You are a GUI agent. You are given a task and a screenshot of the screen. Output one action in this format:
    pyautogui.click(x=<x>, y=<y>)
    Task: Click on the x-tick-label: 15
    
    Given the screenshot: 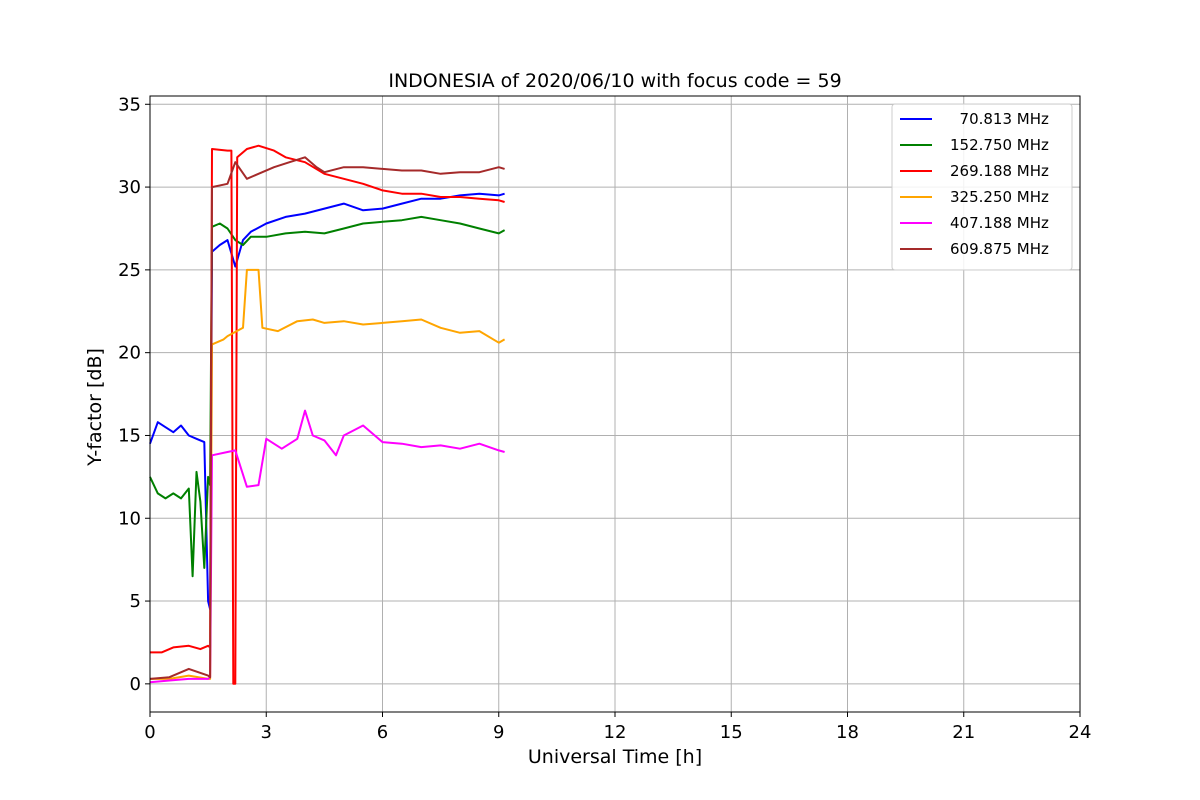 What is the action you would take?
    pyautogui.click(x=731, y=732)
    